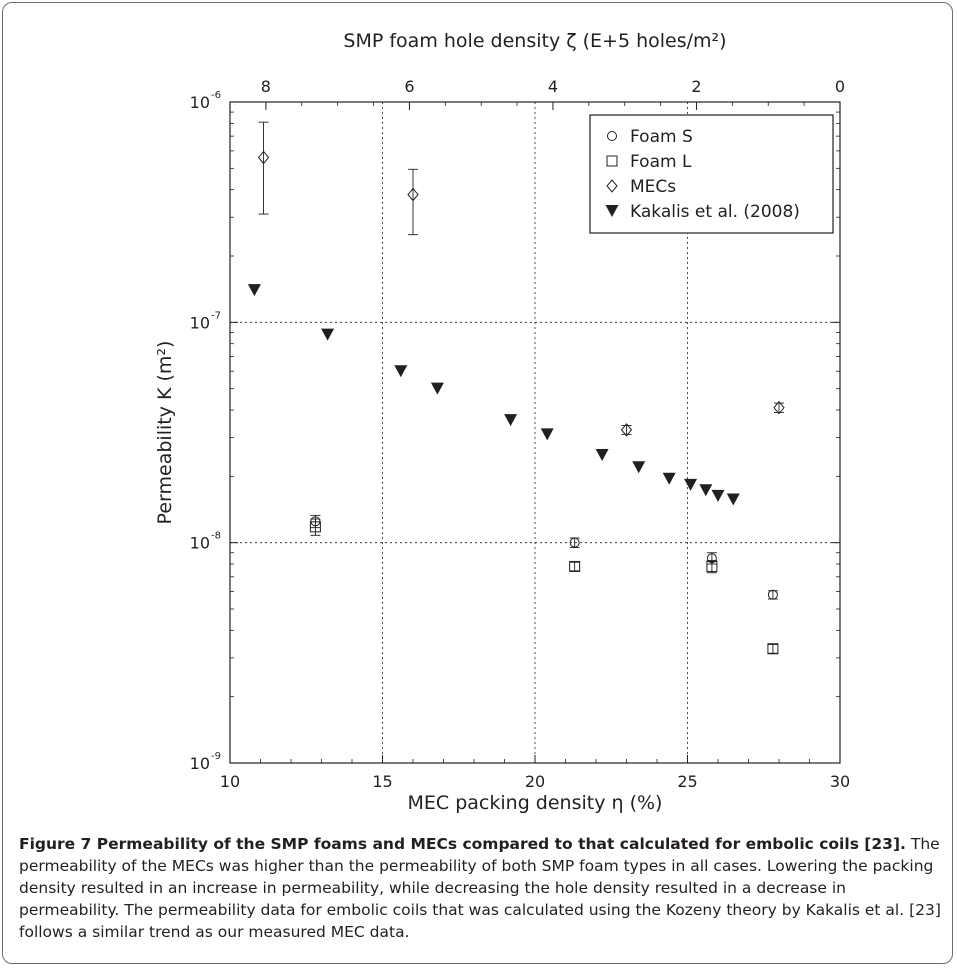  I want to click on series-circle, so click(544, 557).